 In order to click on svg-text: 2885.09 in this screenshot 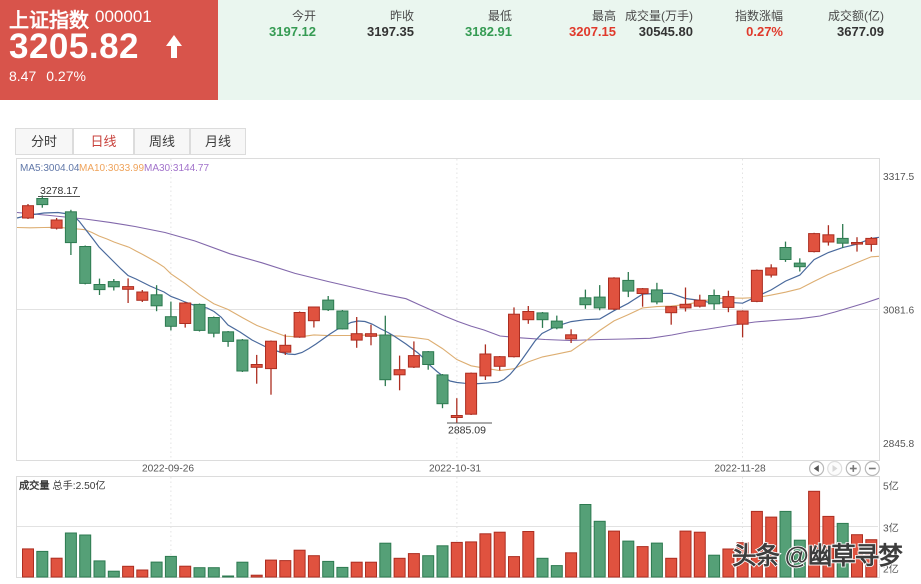, I will do `click(467, 431)`.